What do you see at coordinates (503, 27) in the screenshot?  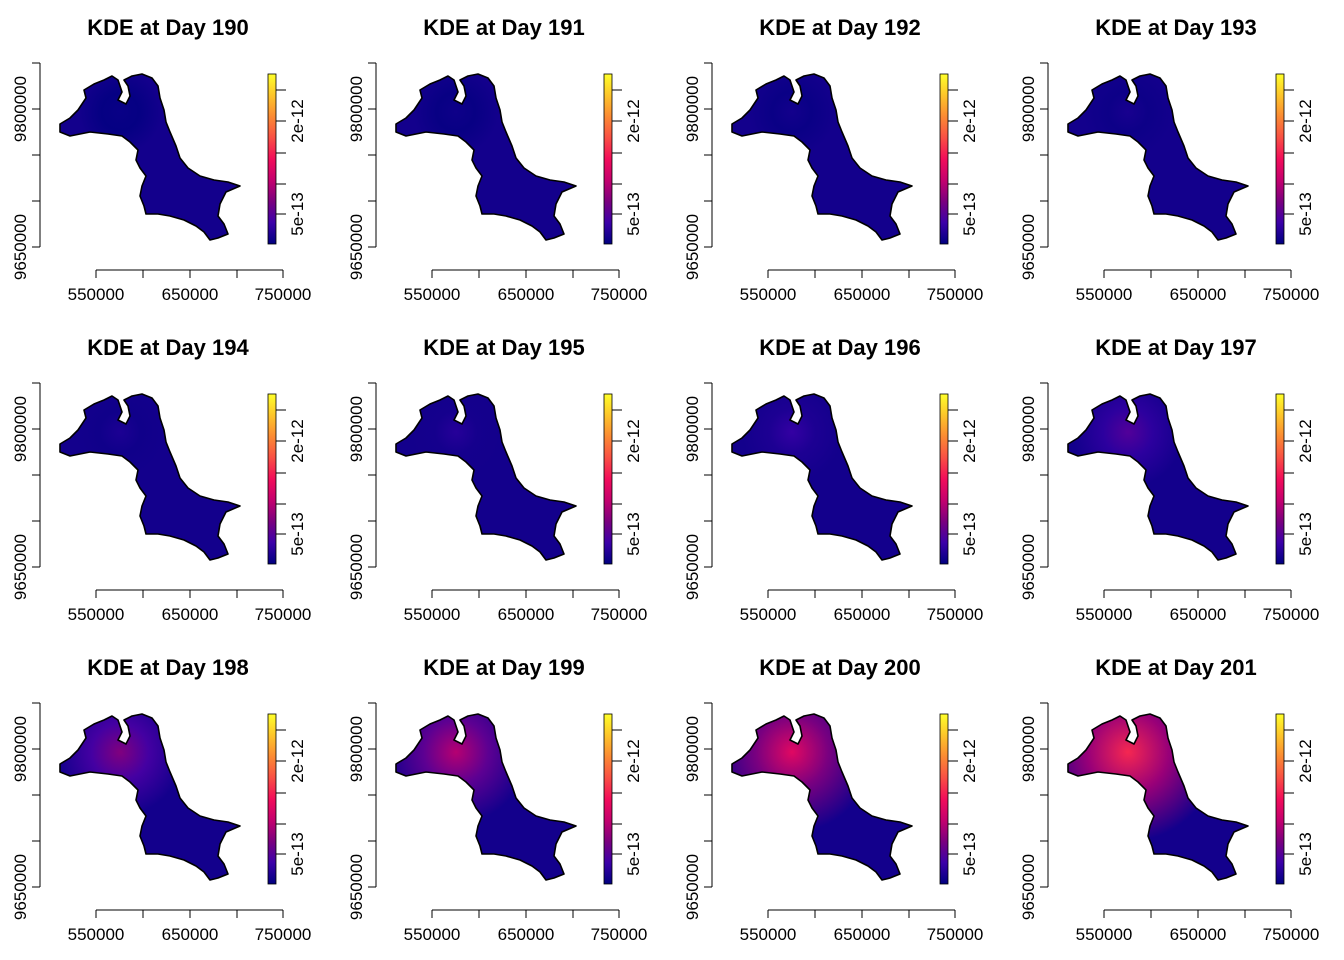 I see `panel-title: KDE at Day 191` at bounding box center [503, 27].